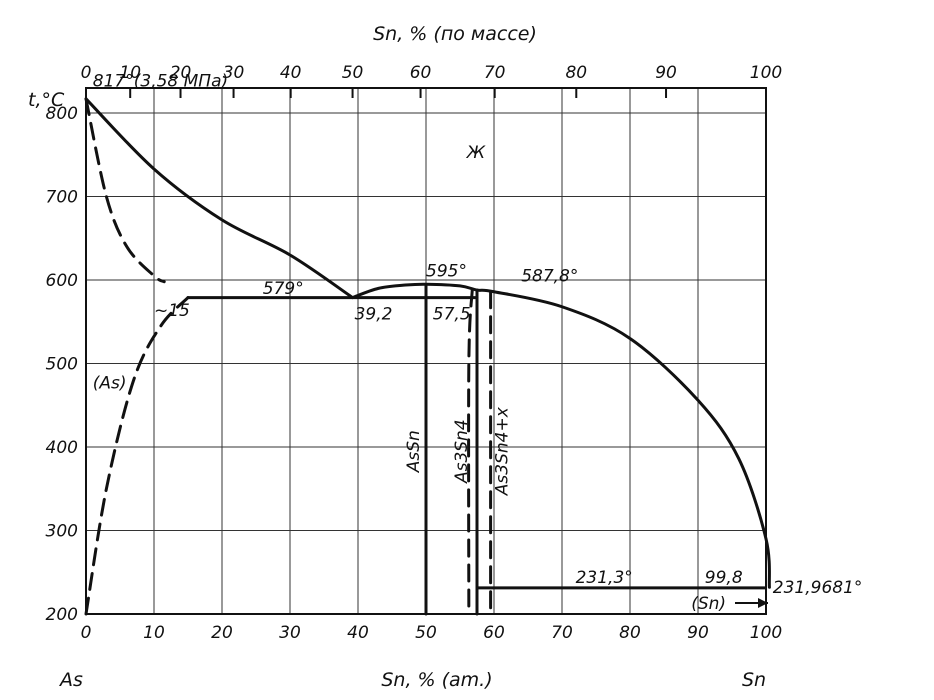 This screenshot has width=934, height=700. I want to click on annotation-14: 231,9681°, so click(818, 588).